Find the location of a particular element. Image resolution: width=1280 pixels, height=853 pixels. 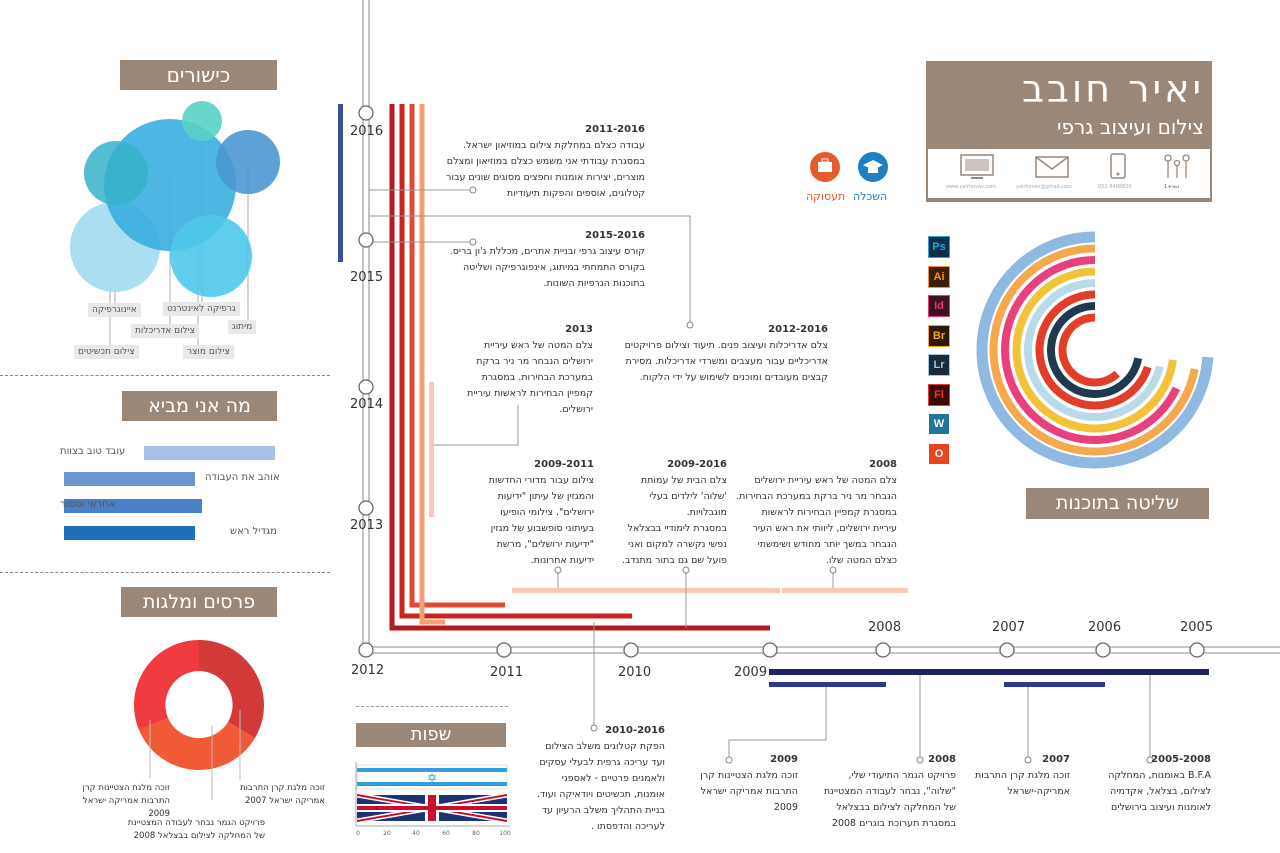

lang-tick: 0 is located at coordinates (358, 833).